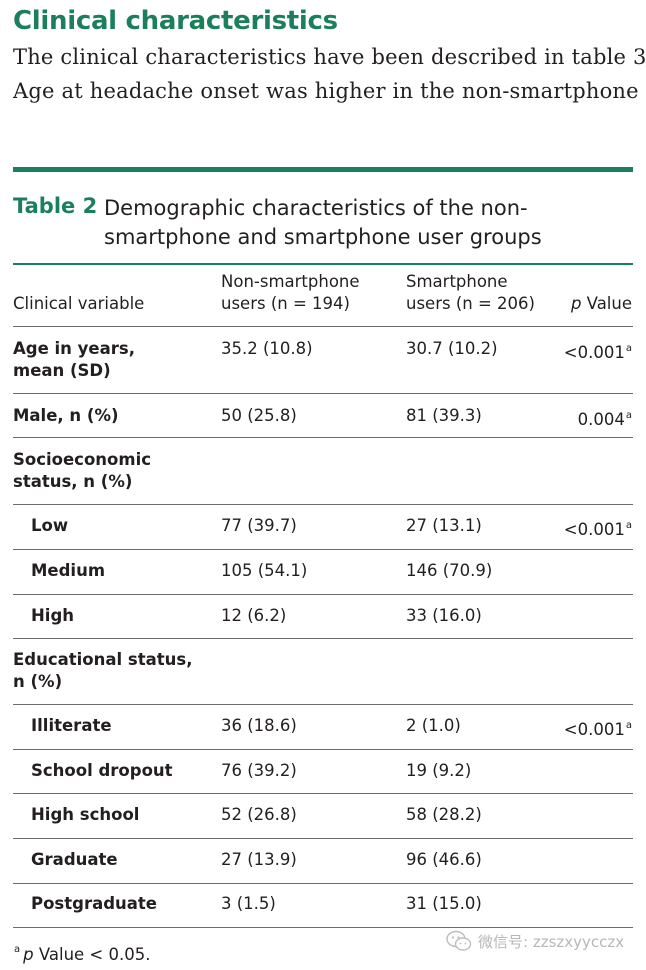  What do you see at coordinates (28, 954) in the screenshot?
I see `footnote-p-italic: p` at bounding box center [28, 954].